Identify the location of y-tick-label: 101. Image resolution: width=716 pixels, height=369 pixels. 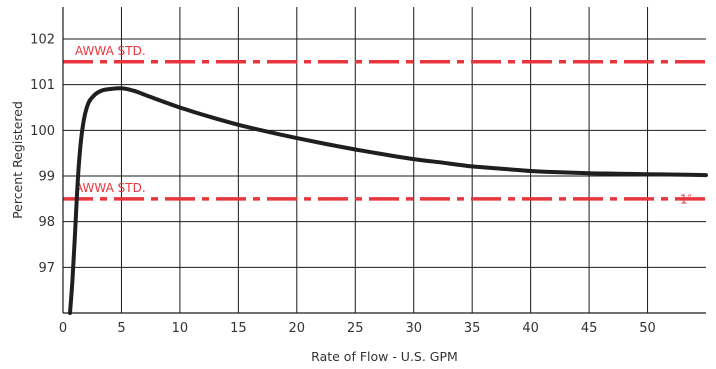
(42, 85).